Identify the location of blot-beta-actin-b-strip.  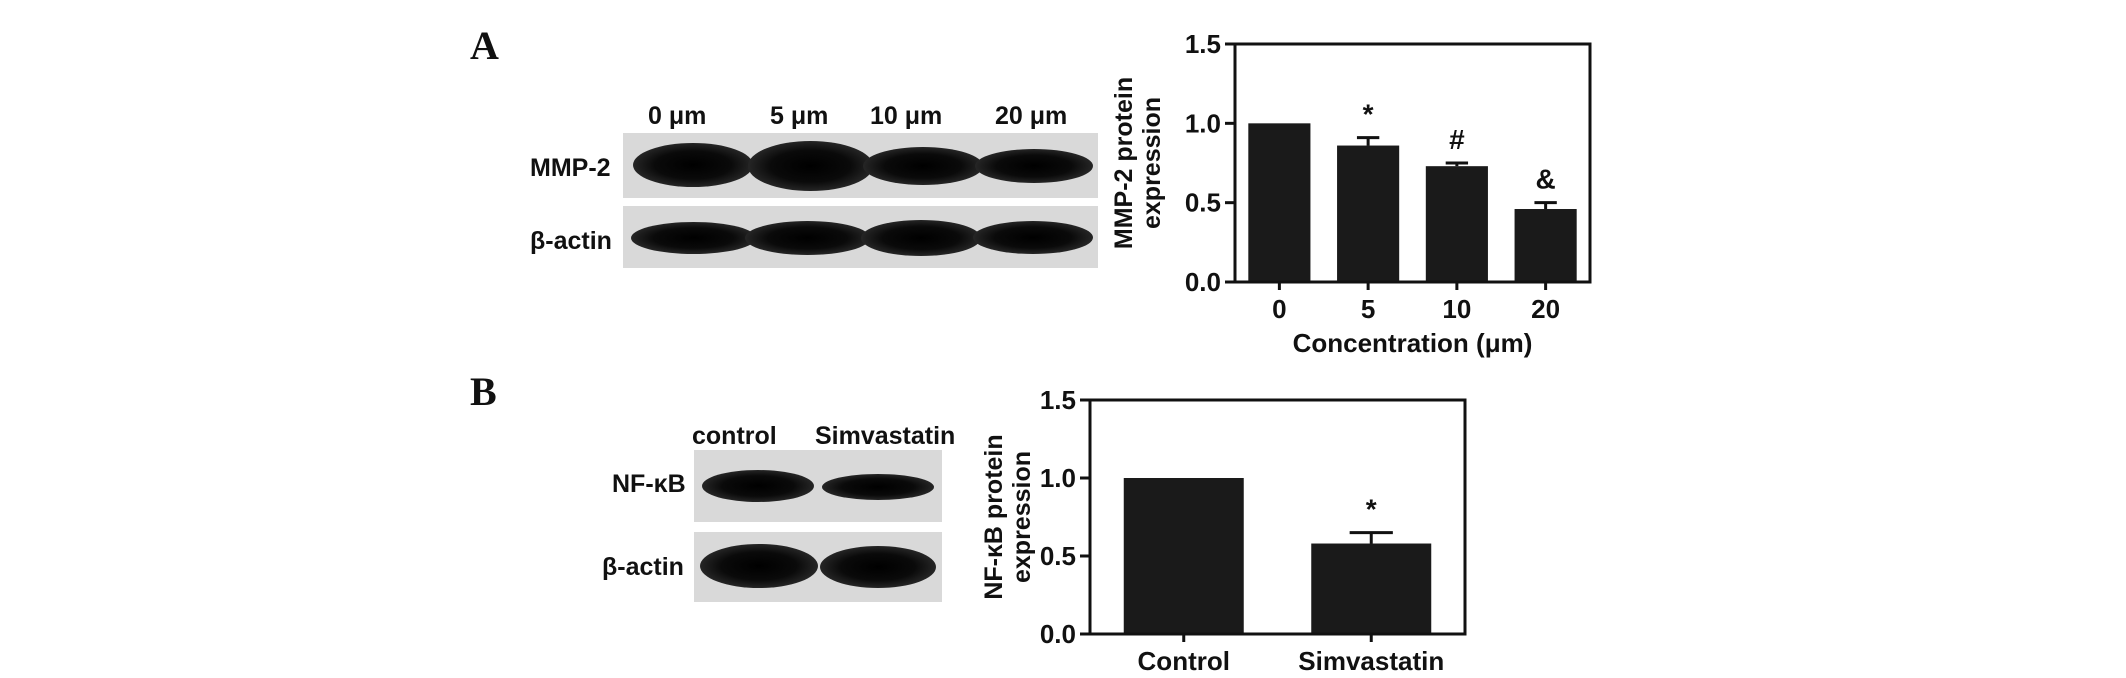
(818, 567).